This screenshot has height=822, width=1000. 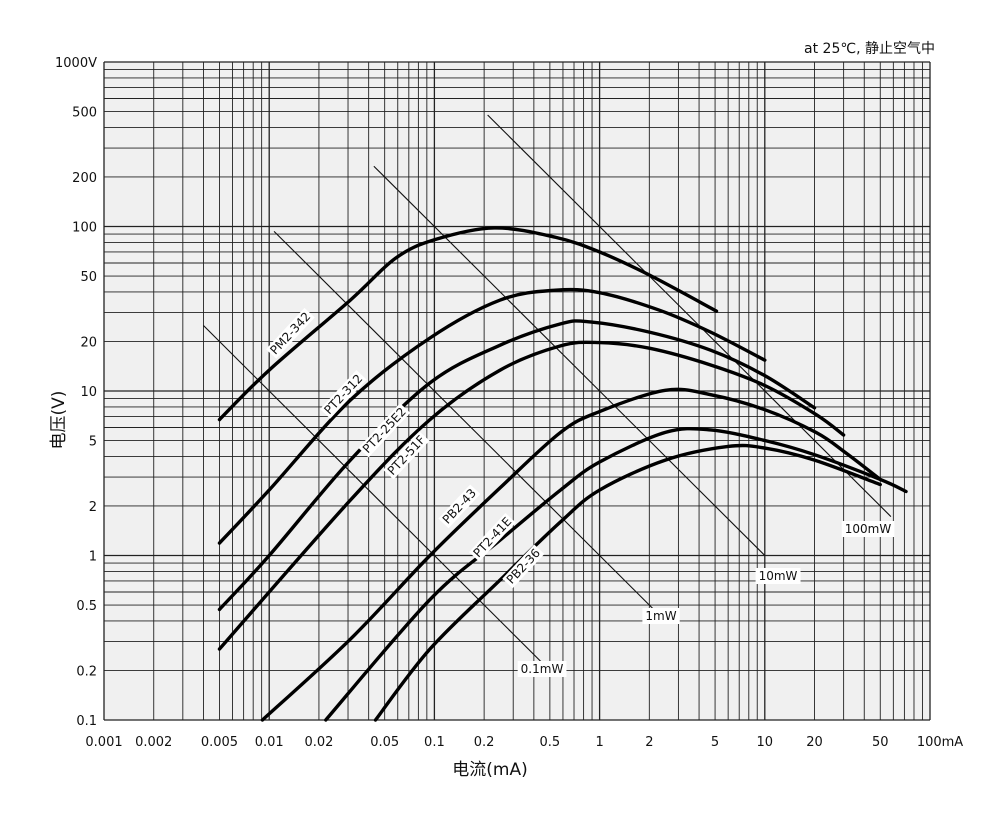 I want to click on x-tick-label: 0.01, so click(x=269, y=742).